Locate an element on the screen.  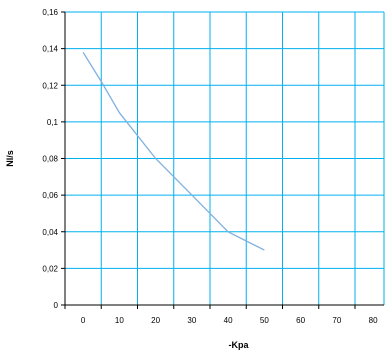
y-tick-label: 0,12 is located at coordinates (50, 85).